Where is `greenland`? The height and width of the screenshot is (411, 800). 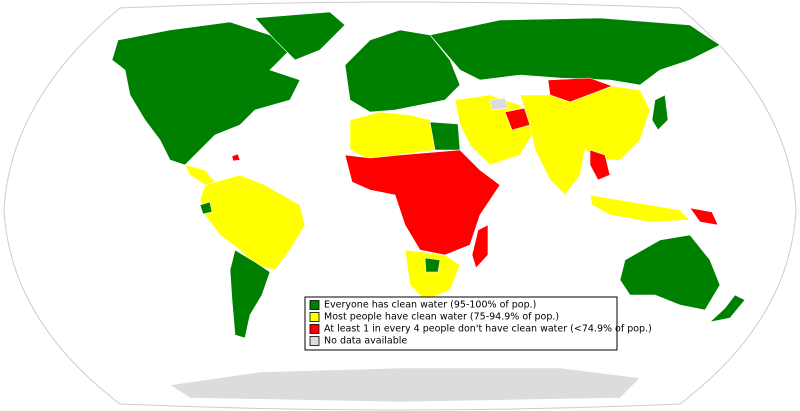
greenland is located at coordinates (300, 36).